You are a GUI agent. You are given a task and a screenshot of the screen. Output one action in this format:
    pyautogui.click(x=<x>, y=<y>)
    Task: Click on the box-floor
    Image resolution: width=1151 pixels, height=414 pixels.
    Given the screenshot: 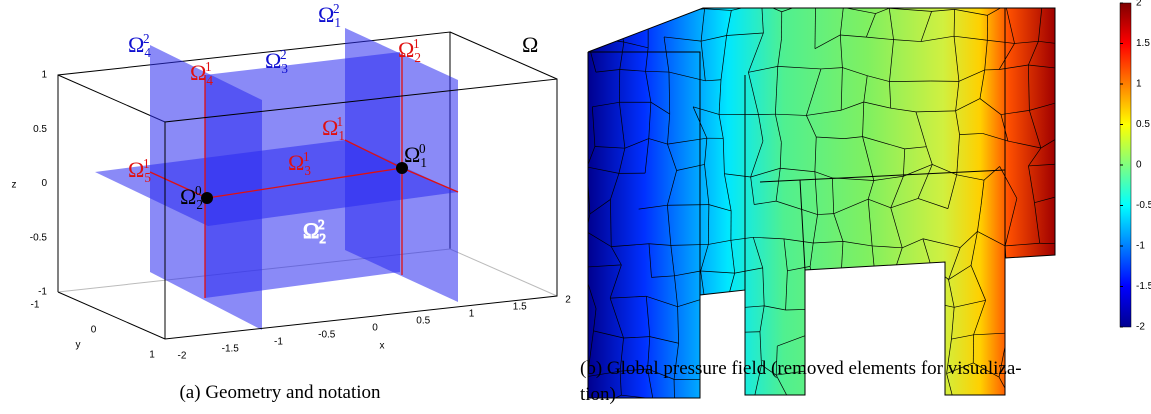 What is the action you would take?
    pyautogui.click(x=503, y=272)
    